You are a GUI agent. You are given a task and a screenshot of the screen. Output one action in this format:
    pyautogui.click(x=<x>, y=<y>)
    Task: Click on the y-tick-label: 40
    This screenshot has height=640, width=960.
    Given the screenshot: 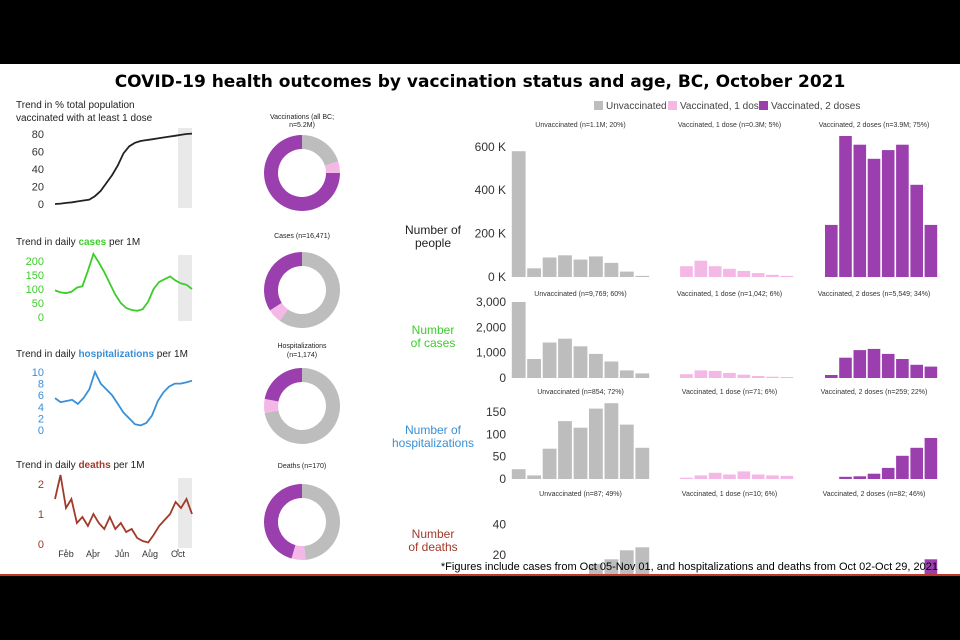 What is the action you would take?
    pyautogui.click(x=38, y=170)
    